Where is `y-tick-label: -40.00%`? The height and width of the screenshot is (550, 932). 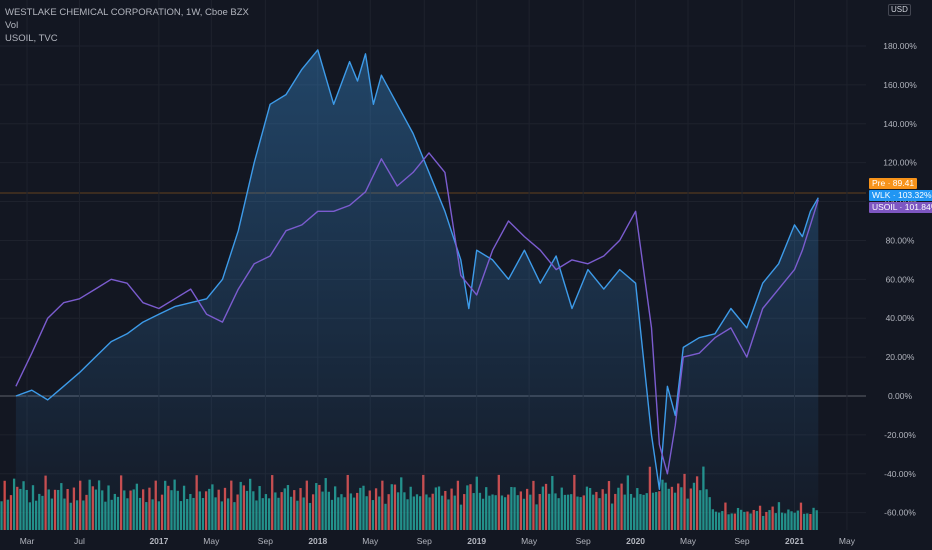 y-tick-label: -40.00% is located at coordinates (900, 474).